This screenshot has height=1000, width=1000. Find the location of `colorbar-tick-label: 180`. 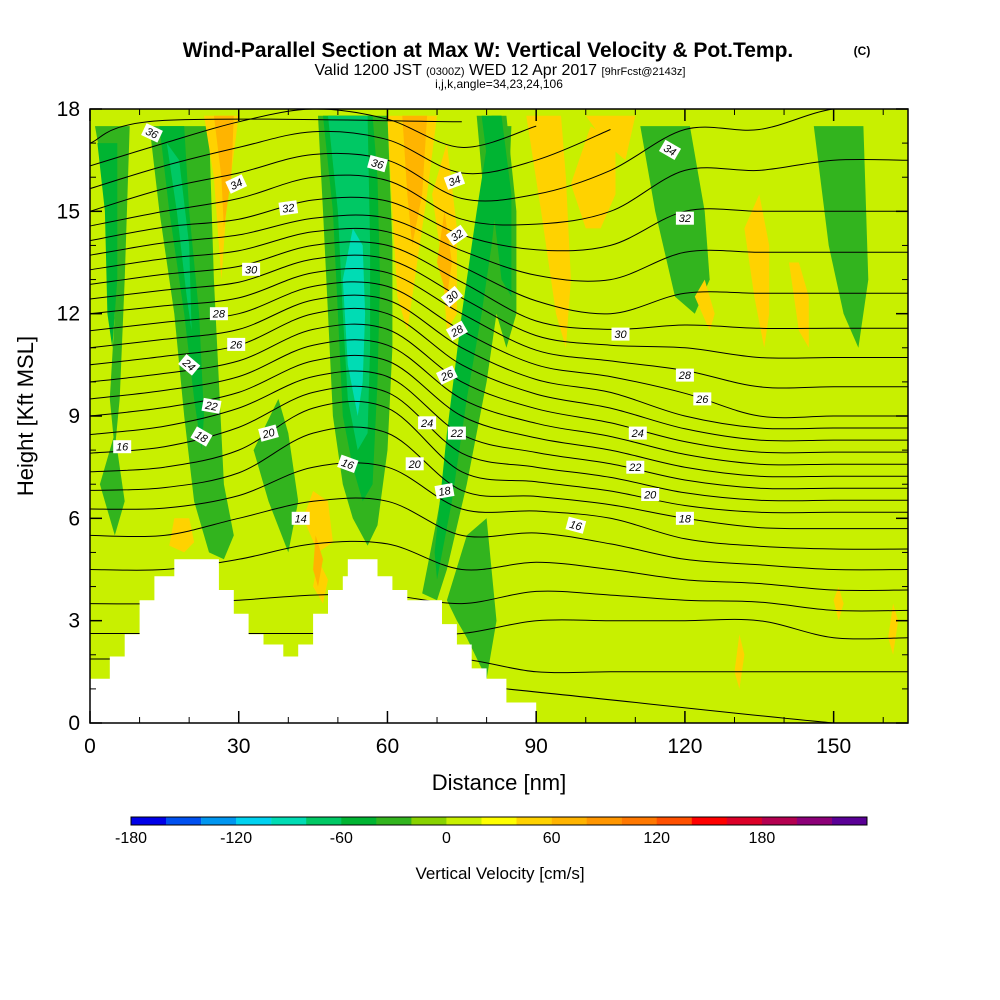

colorbar-tick-label: 180 is located at coordinates (762, 838).